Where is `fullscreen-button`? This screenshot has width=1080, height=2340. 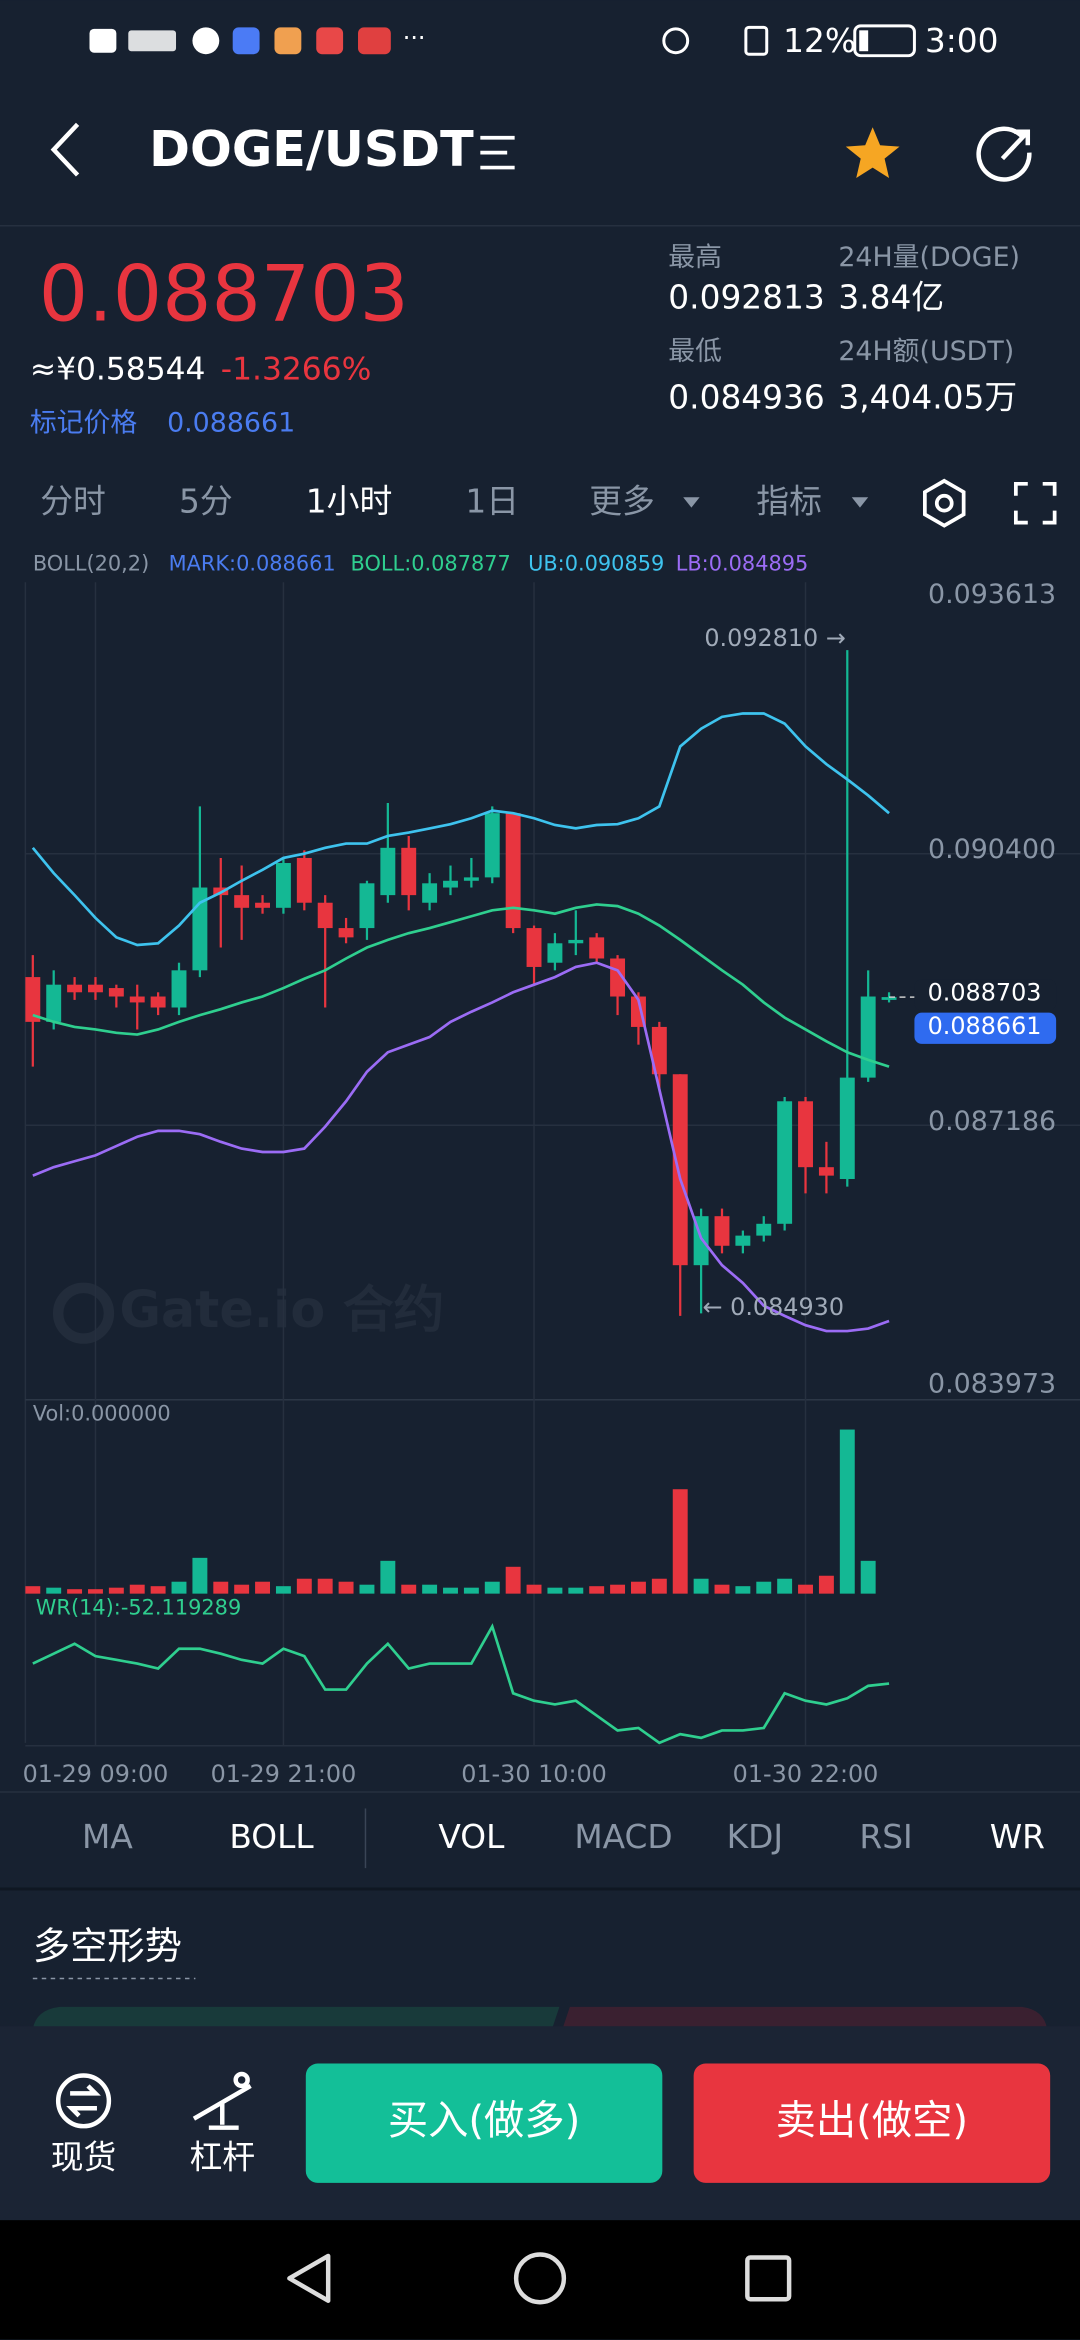 fullscreen-button is located at coordinates (1035, 503).